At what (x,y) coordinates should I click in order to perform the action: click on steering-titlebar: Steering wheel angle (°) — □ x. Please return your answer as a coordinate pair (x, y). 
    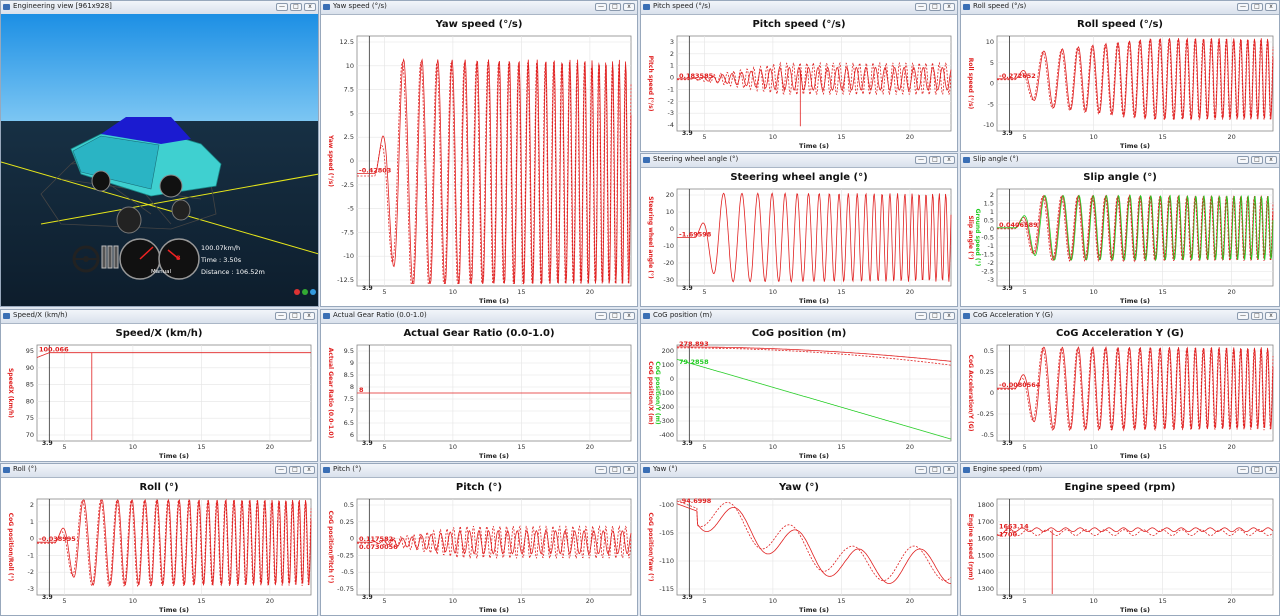
    Looking at the image, I should click on (799, 161).